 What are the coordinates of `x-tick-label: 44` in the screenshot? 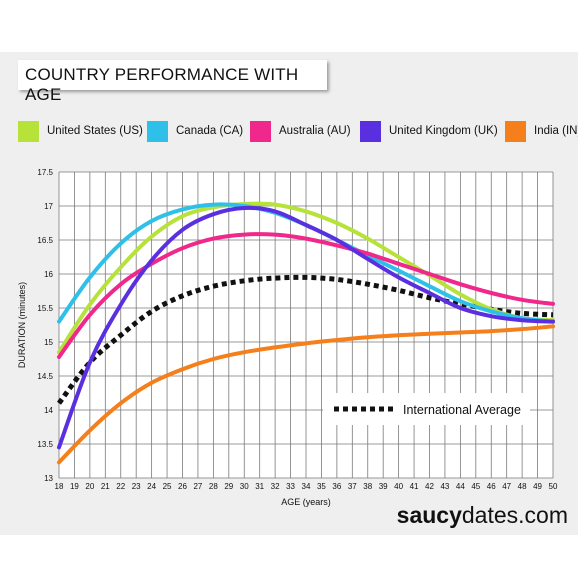 It's located at (460, 486).